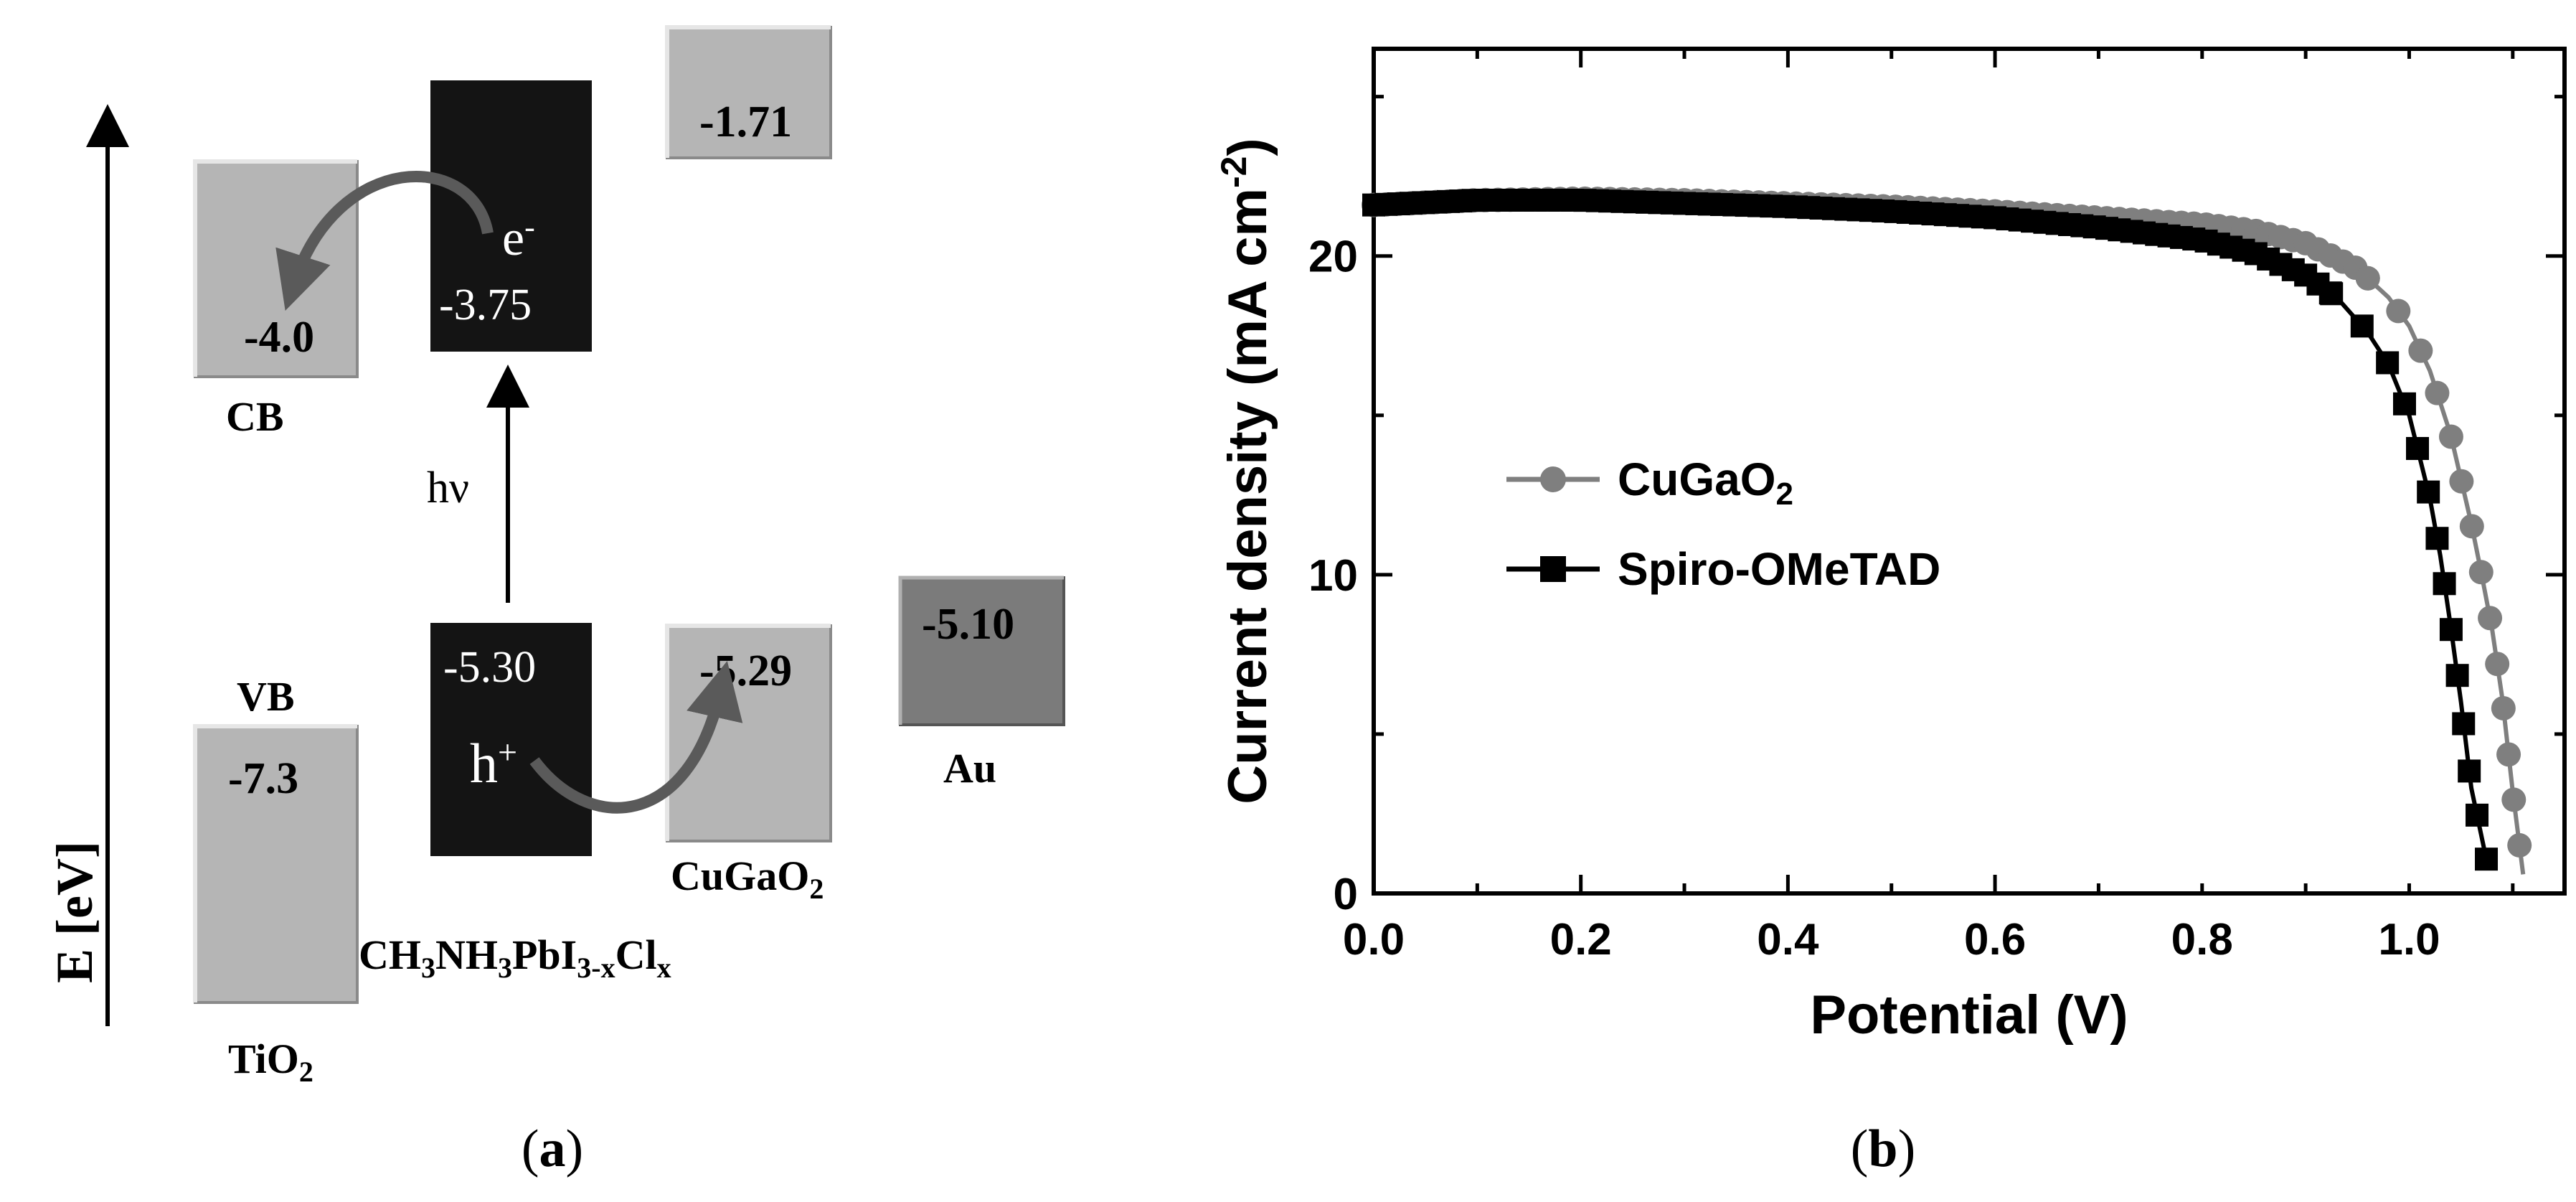  I want to click on perovskite-vb-box, so click(511, 740).